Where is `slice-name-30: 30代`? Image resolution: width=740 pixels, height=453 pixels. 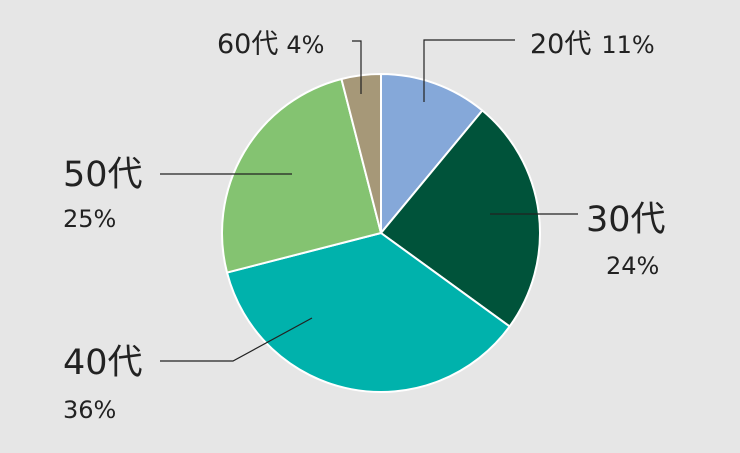 slice-name-30: 30代 is located at coordinates (626, 220).